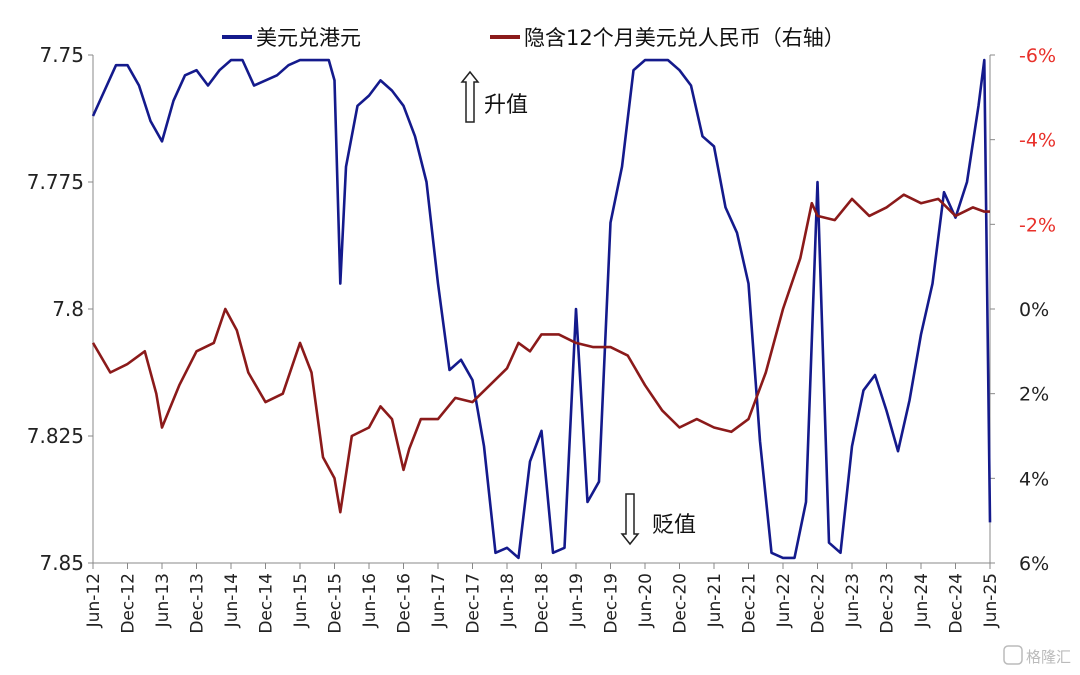 Image resolution: width=1080 pixels, height=675 pixels. What do you see at coordinates (674, 525) in the screenshot?
I see `annotation-down: 贬值` at bounding box center [674, 525].